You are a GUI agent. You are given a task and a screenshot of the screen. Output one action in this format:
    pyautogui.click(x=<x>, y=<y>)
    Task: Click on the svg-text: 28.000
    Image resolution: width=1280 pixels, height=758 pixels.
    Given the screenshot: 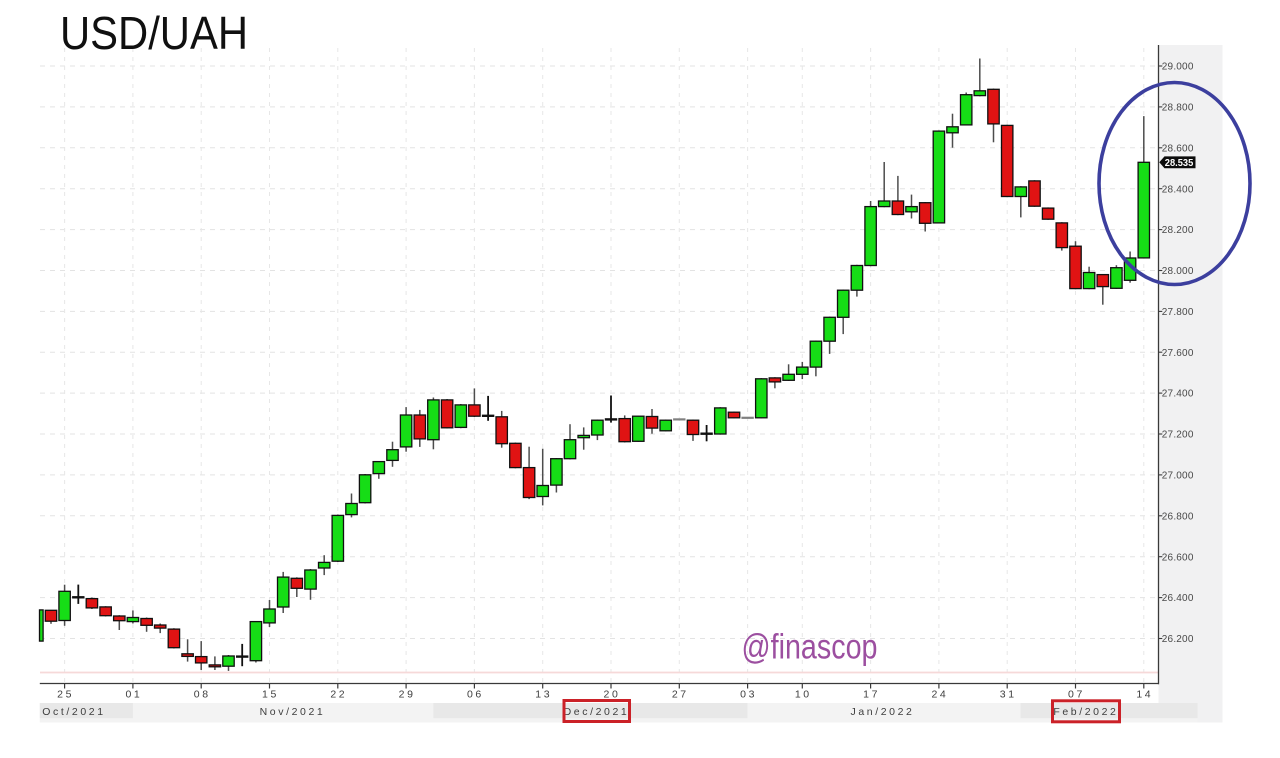 What is the action you would take?
    pyautogui.click(x=1178, y=271)
    